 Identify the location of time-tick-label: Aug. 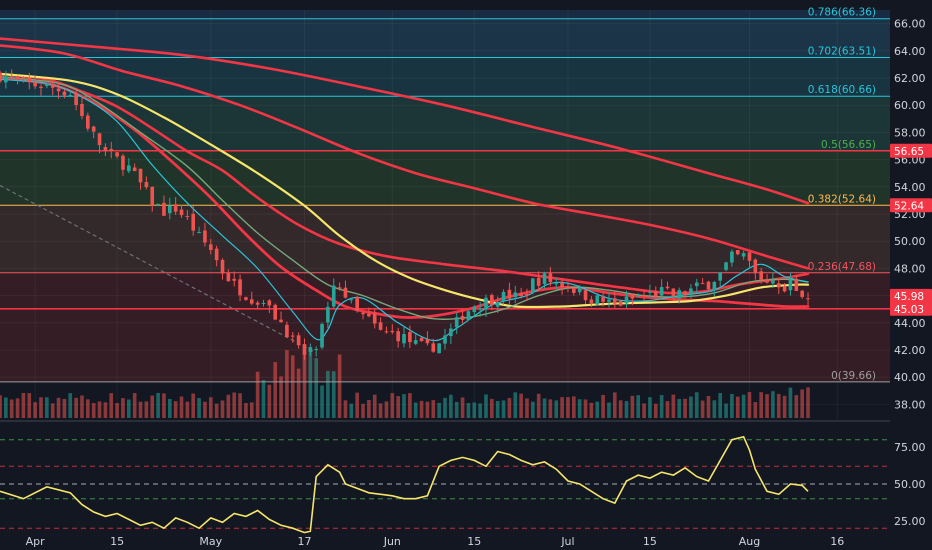
(749, 541).